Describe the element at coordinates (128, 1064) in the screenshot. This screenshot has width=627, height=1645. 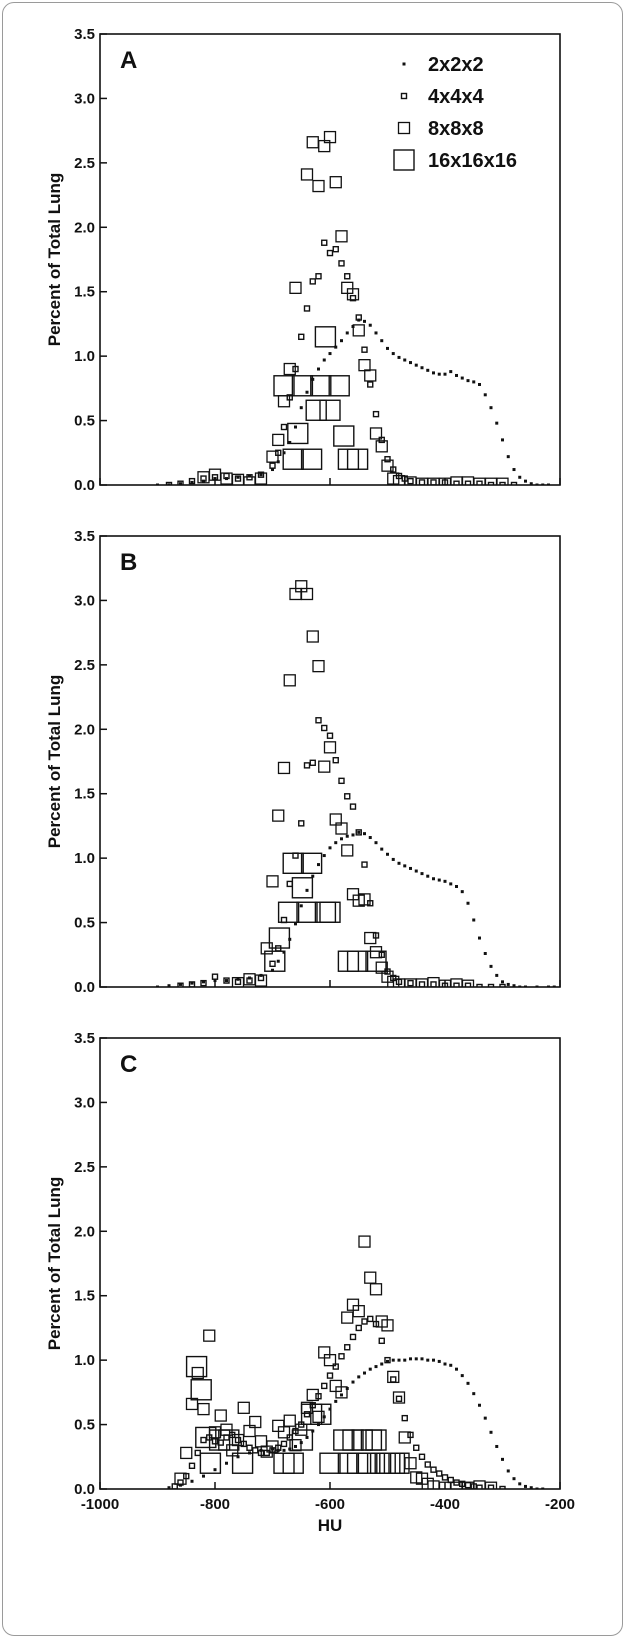
I see `panel-label: C` at that location.